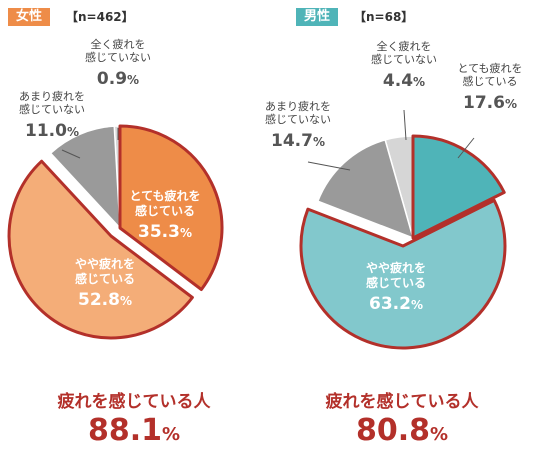  I want to click on female-label-not-very-tired-line: あまり疲れを, so click(52, 96).